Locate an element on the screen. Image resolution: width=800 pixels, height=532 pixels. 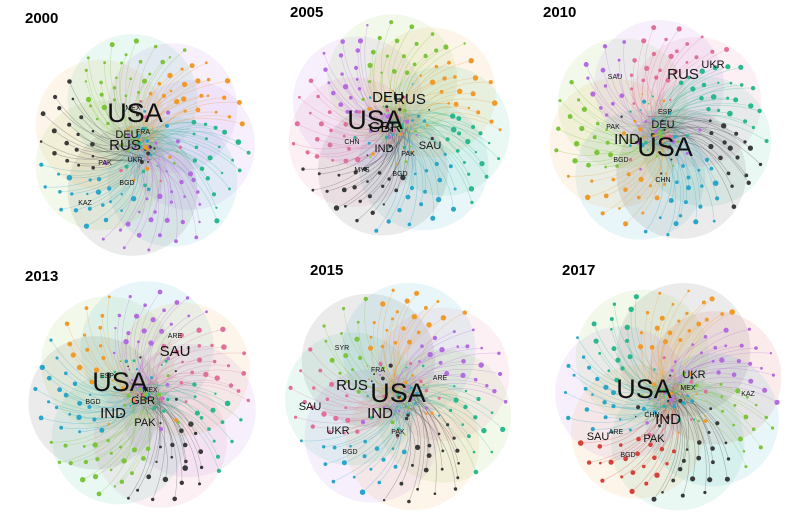
country-label-kaz: KAZ is located at coordinates (748, 394).